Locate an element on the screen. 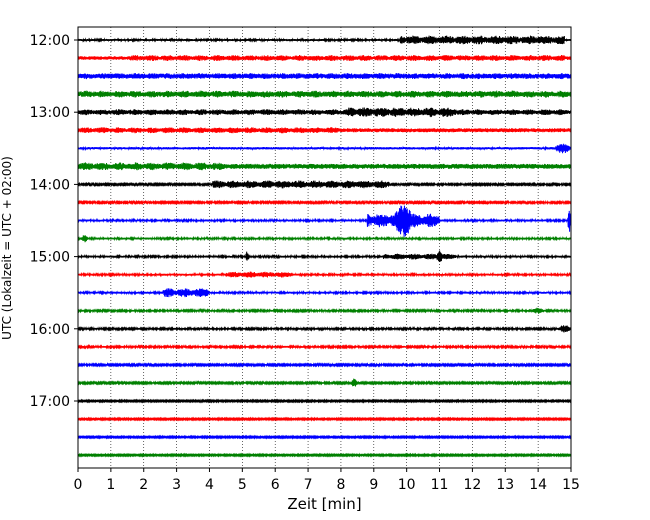 The image size is (650, 520). x-tick-label: 0 is located at coordinates (78, 485).